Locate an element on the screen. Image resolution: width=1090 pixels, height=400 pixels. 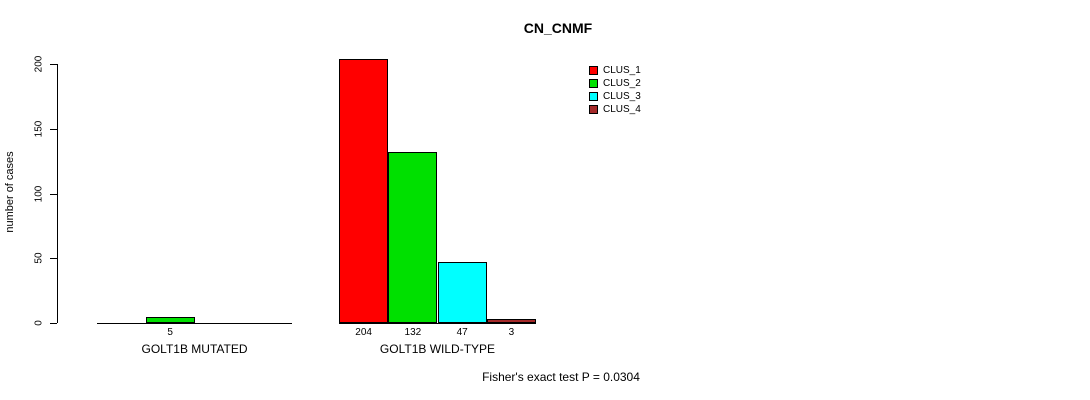
group-label: GOLT1B WILD-TYPE is located at coordinates (437, 349).